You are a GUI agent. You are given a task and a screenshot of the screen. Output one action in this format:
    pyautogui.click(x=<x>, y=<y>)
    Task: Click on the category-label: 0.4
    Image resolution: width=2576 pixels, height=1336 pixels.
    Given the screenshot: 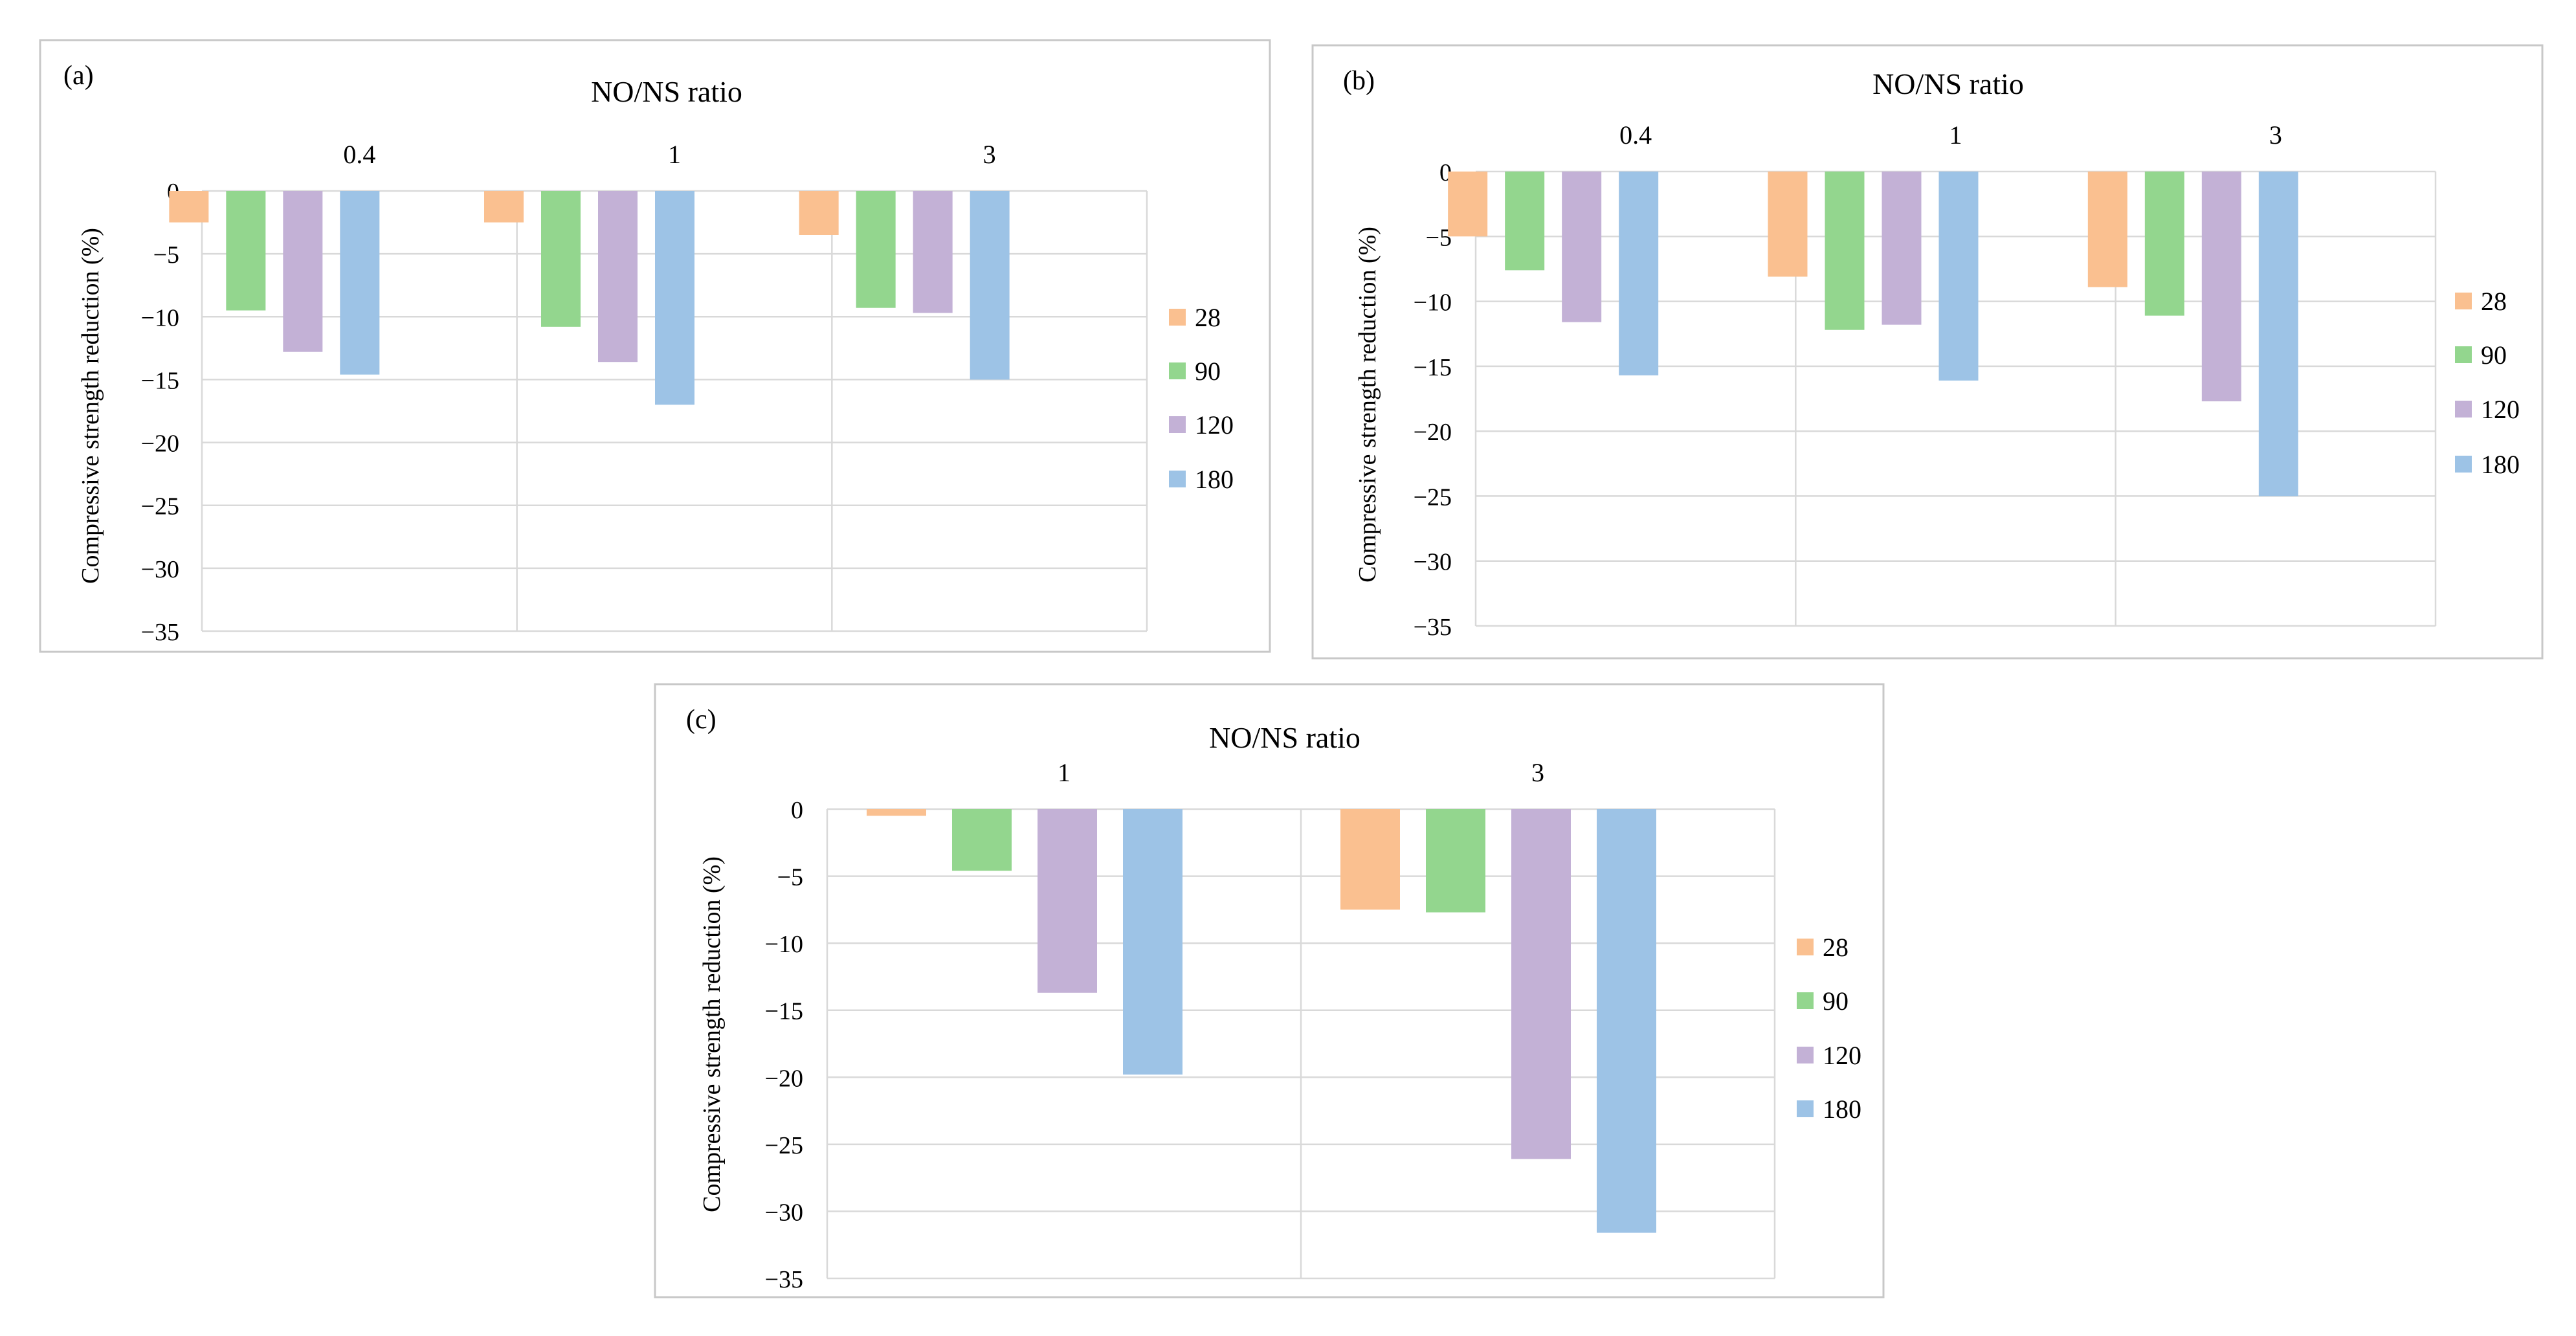 What is the action you would take?
    pyautogui.click(x=359, y=154)
    